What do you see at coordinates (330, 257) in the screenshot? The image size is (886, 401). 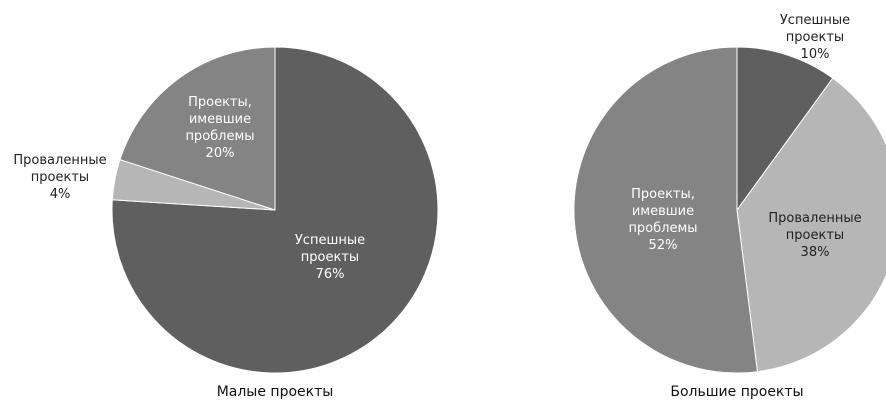 I see `slice-label-successful-small: Успешные проекты 76%` at bounding box center [330, 257].